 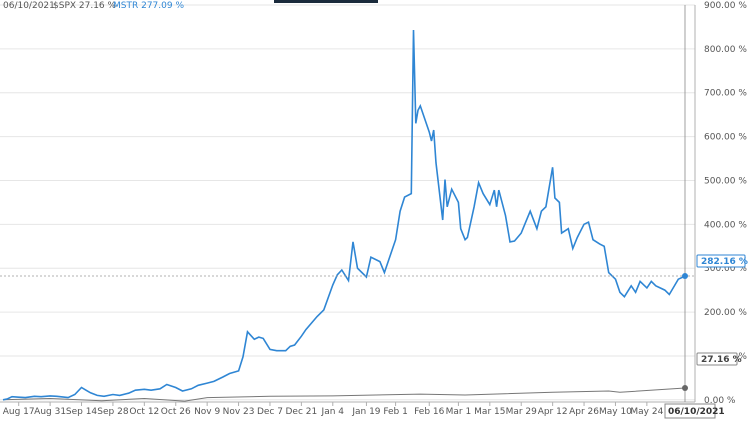 I want to click on legend-item-mstr: MSTR 277.09 %, so click(x=148, y=6).